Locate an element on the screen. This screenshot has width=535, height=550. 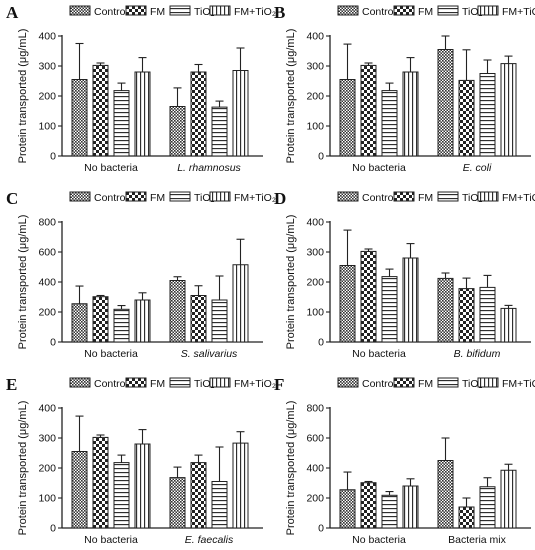
panel-letter: A is located at coordinates (12, 12).